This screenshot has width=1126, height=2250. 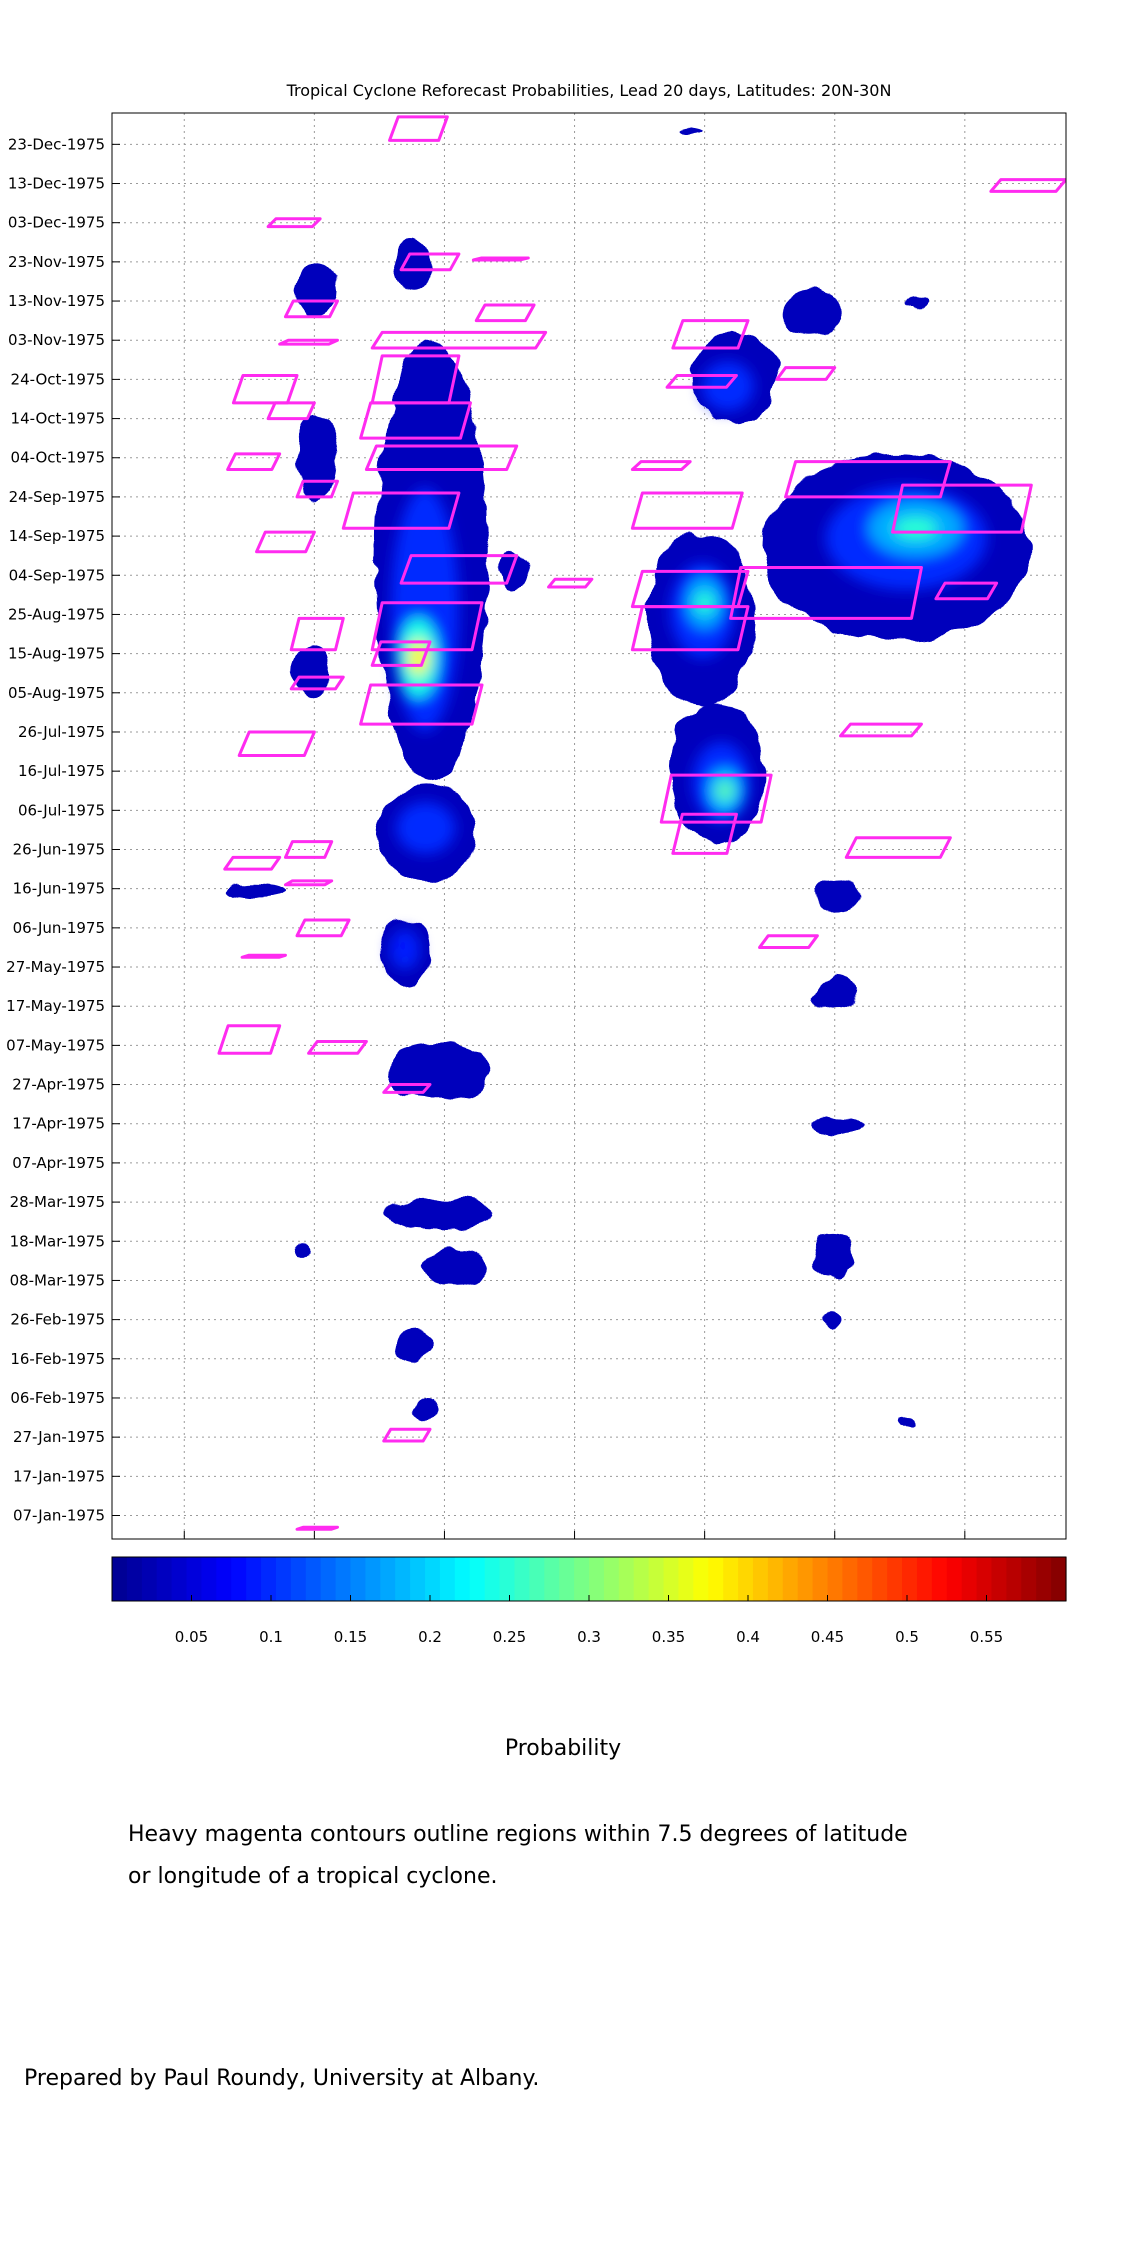 I want to click on colorbar-tick-label: 0.05, so click(x=191, y=1637).